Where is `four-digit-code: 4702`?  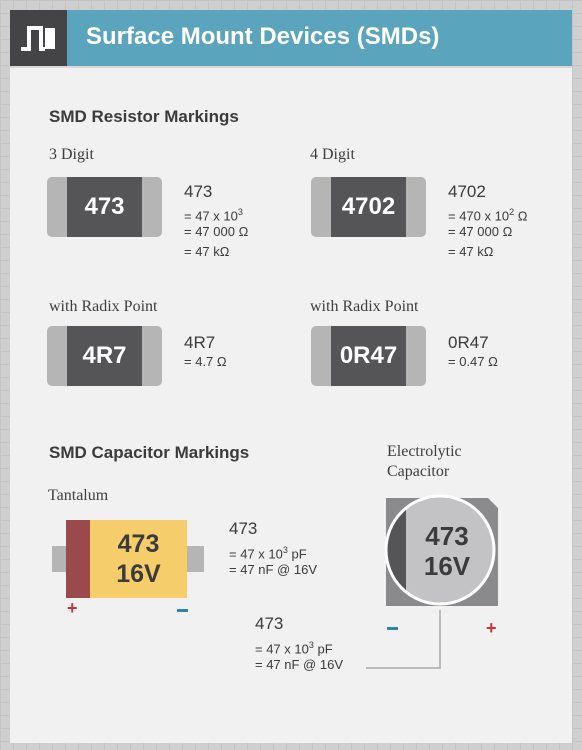
four-digit-code: 4702 is located at coordinates (467, 191).